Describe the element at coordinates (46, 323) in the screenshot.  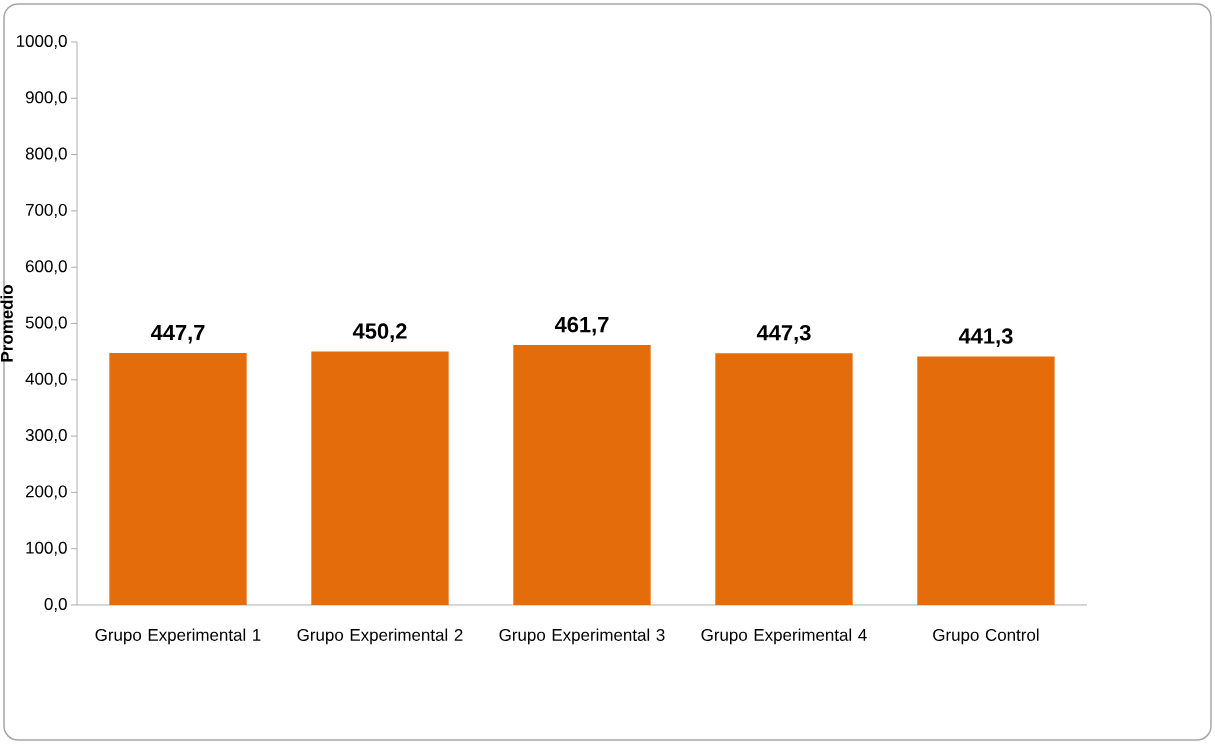
I see `y-tick-label: 500,0` at that location.